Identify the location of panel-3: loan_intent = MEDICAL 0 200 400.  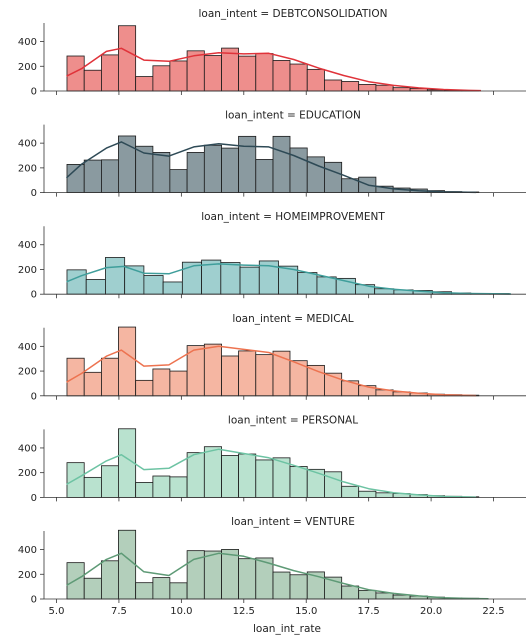
(272, 358).